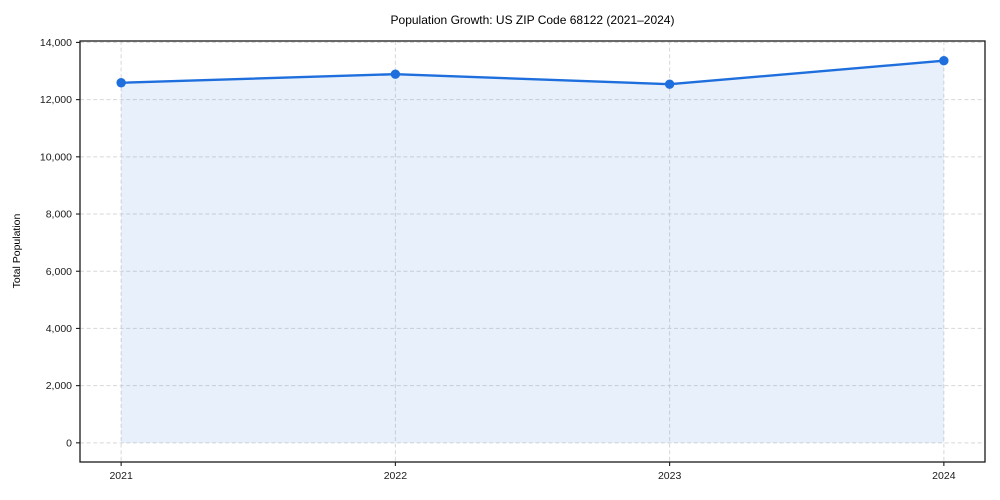  What do you see at coordinates (944, 476) in the screenshot?
I see `x-tick-label: 2024` at bounding box center [944, 476].